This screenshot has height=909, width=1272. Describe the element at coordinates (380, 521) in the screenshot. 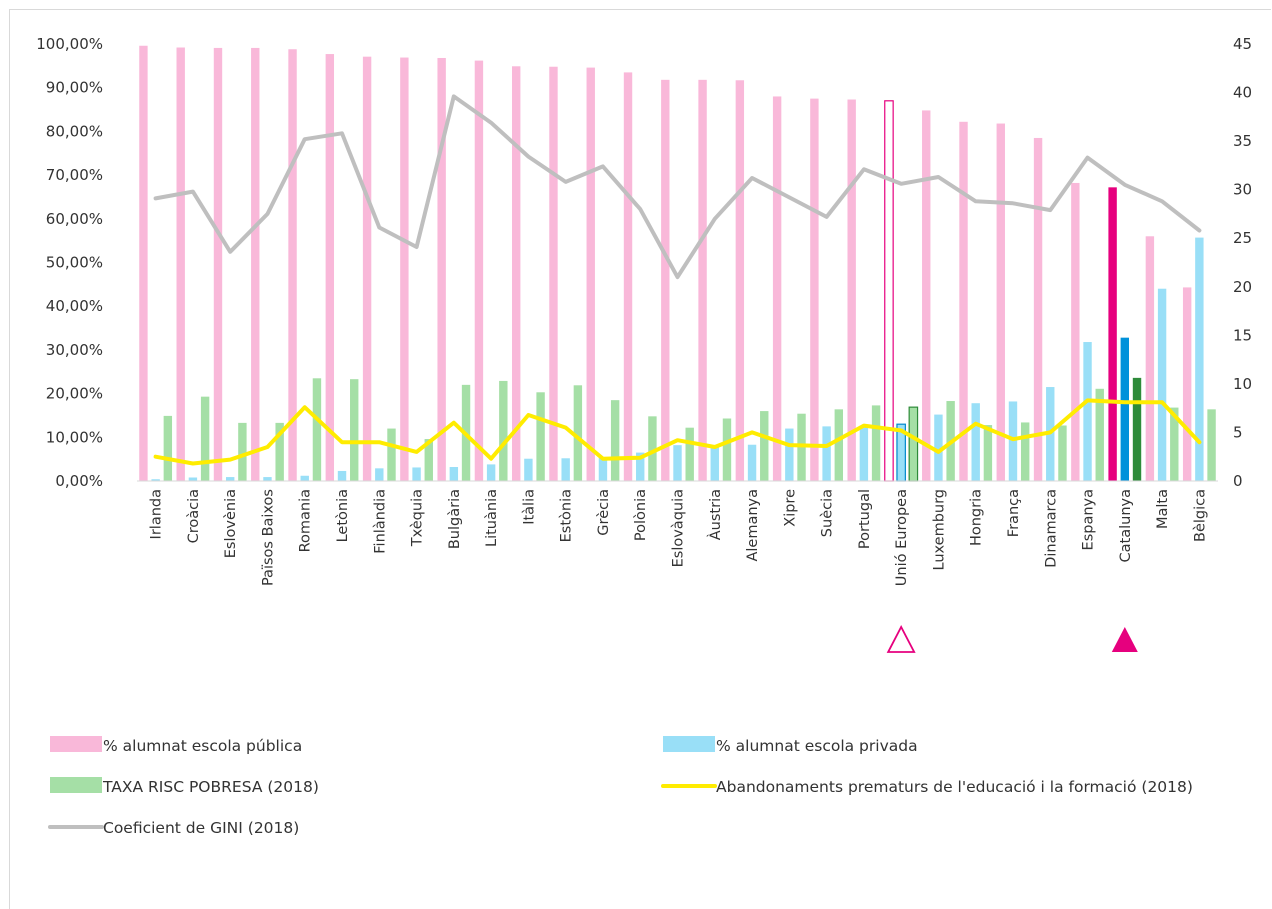

I see `category-label: Finlàndia` at that location.